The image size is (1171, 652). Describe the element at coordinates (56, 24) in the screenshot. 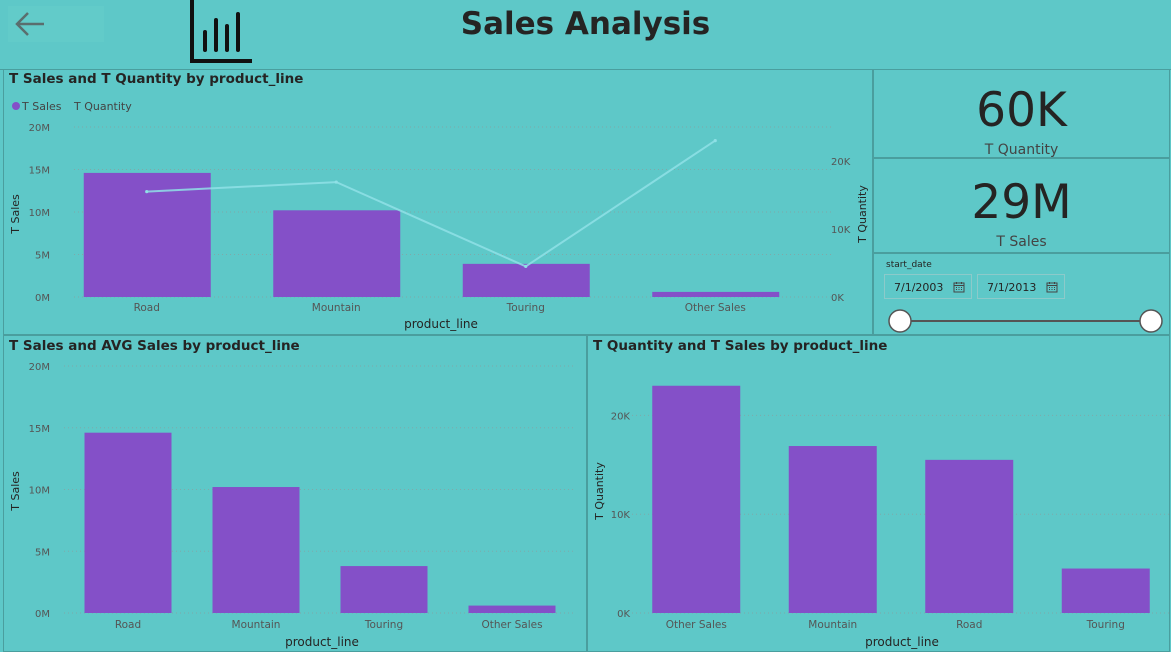

I see `back-button` at that location.